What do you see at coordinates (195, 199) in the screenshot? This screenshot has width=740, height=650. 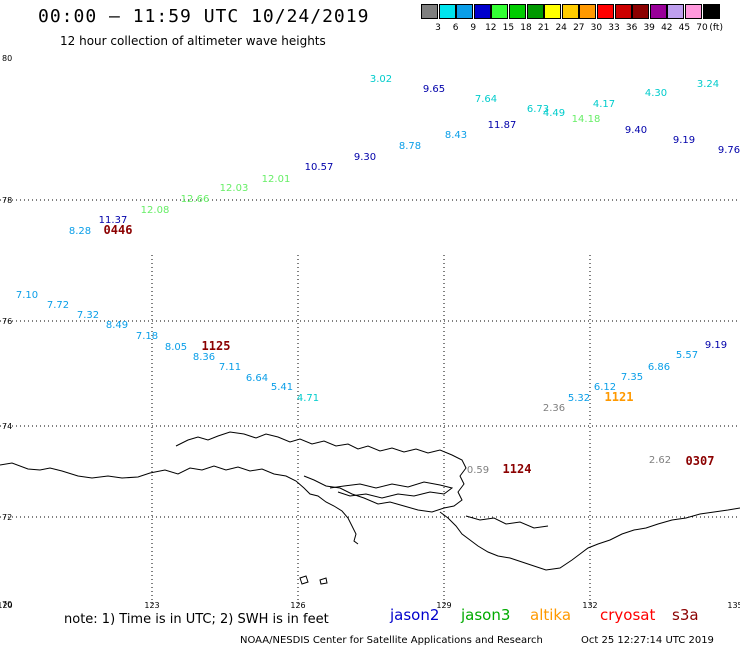 I see `wave-height-label: 12.66` at bounding box center [195, 199].